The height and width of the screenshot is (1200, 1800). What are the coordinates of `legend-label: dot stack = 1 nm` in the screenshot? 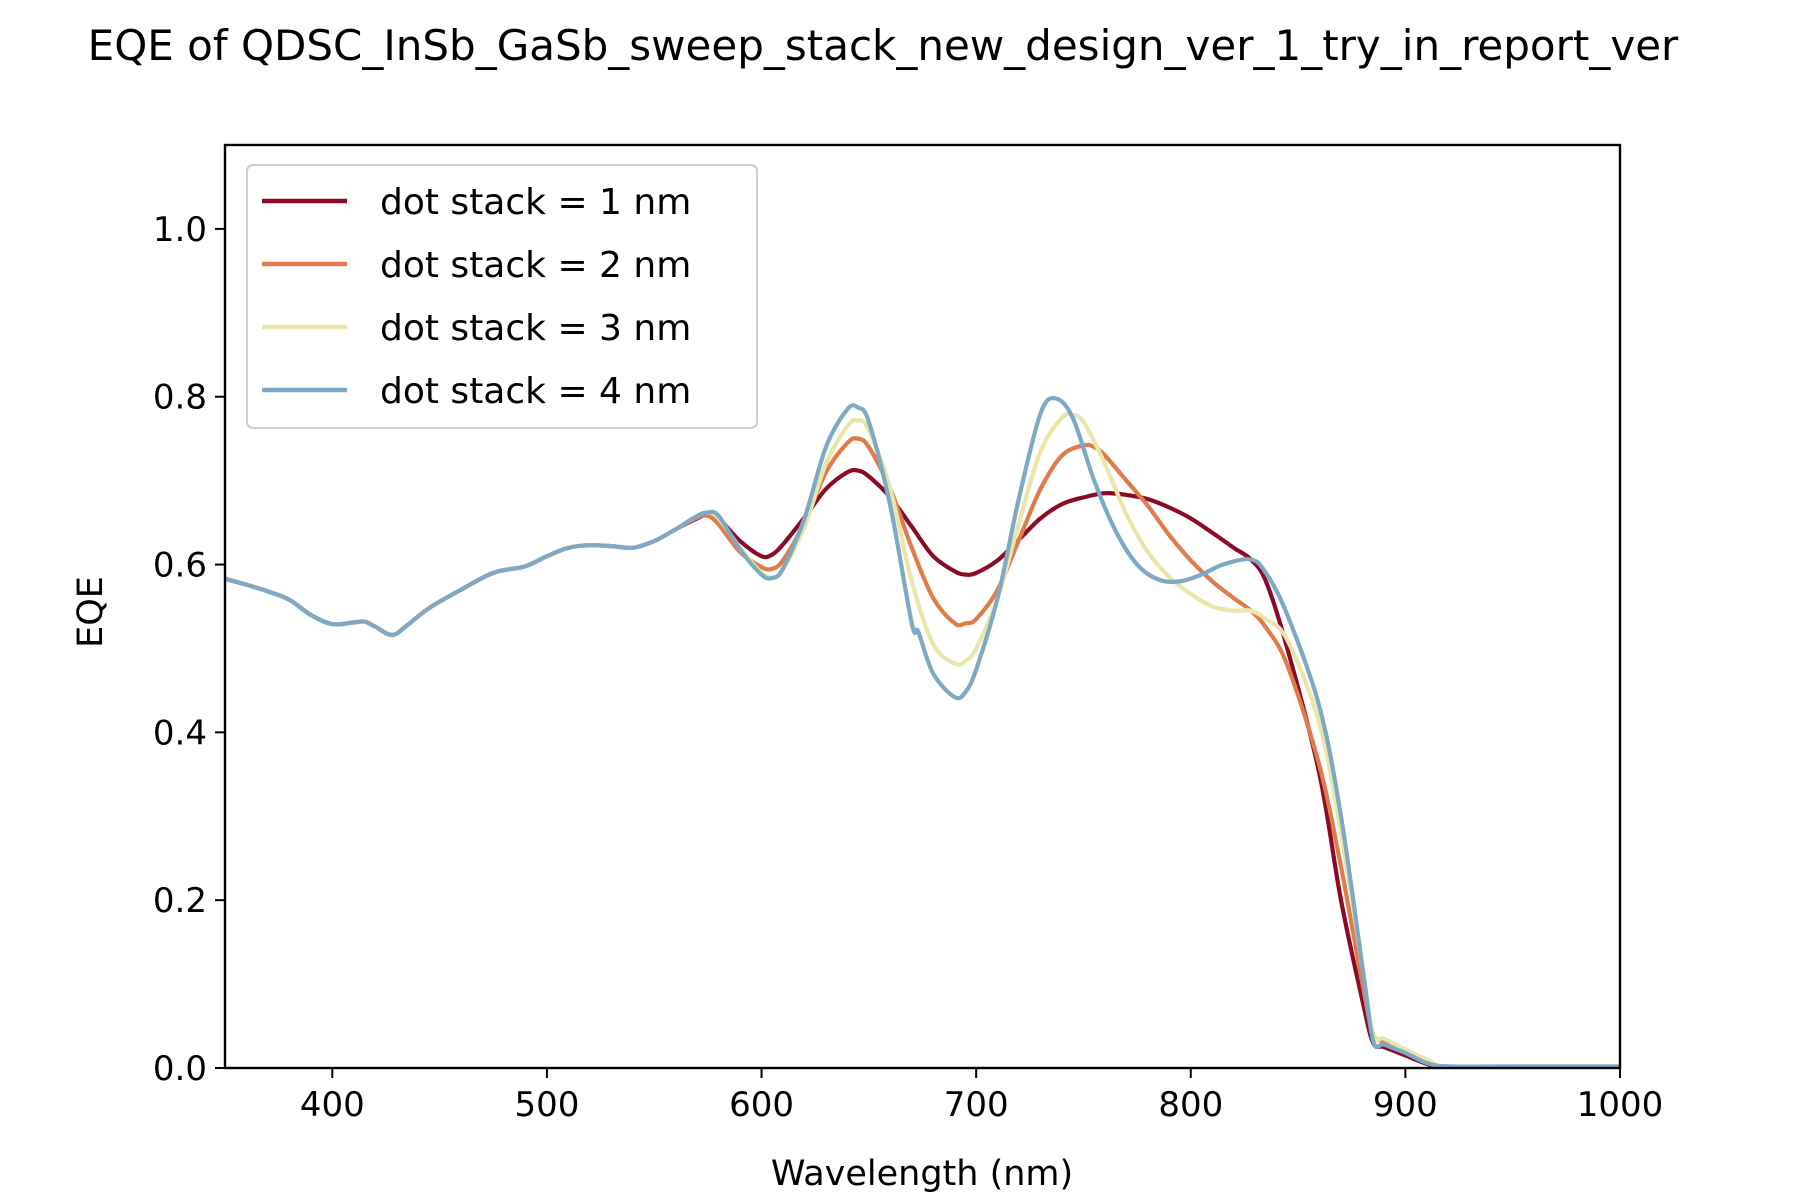 It's located at (535, 202).